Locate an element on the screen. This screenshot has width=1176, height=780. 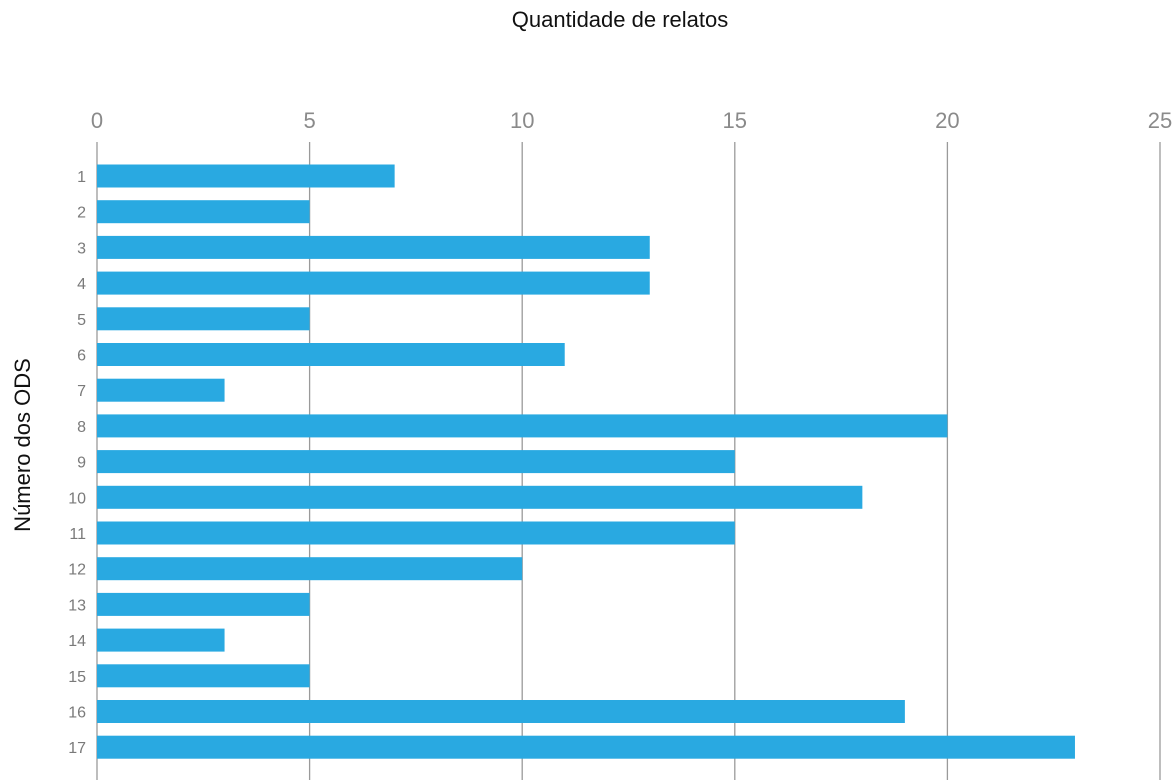
x-tick-label: 0 is located at coordinates (97, 120).